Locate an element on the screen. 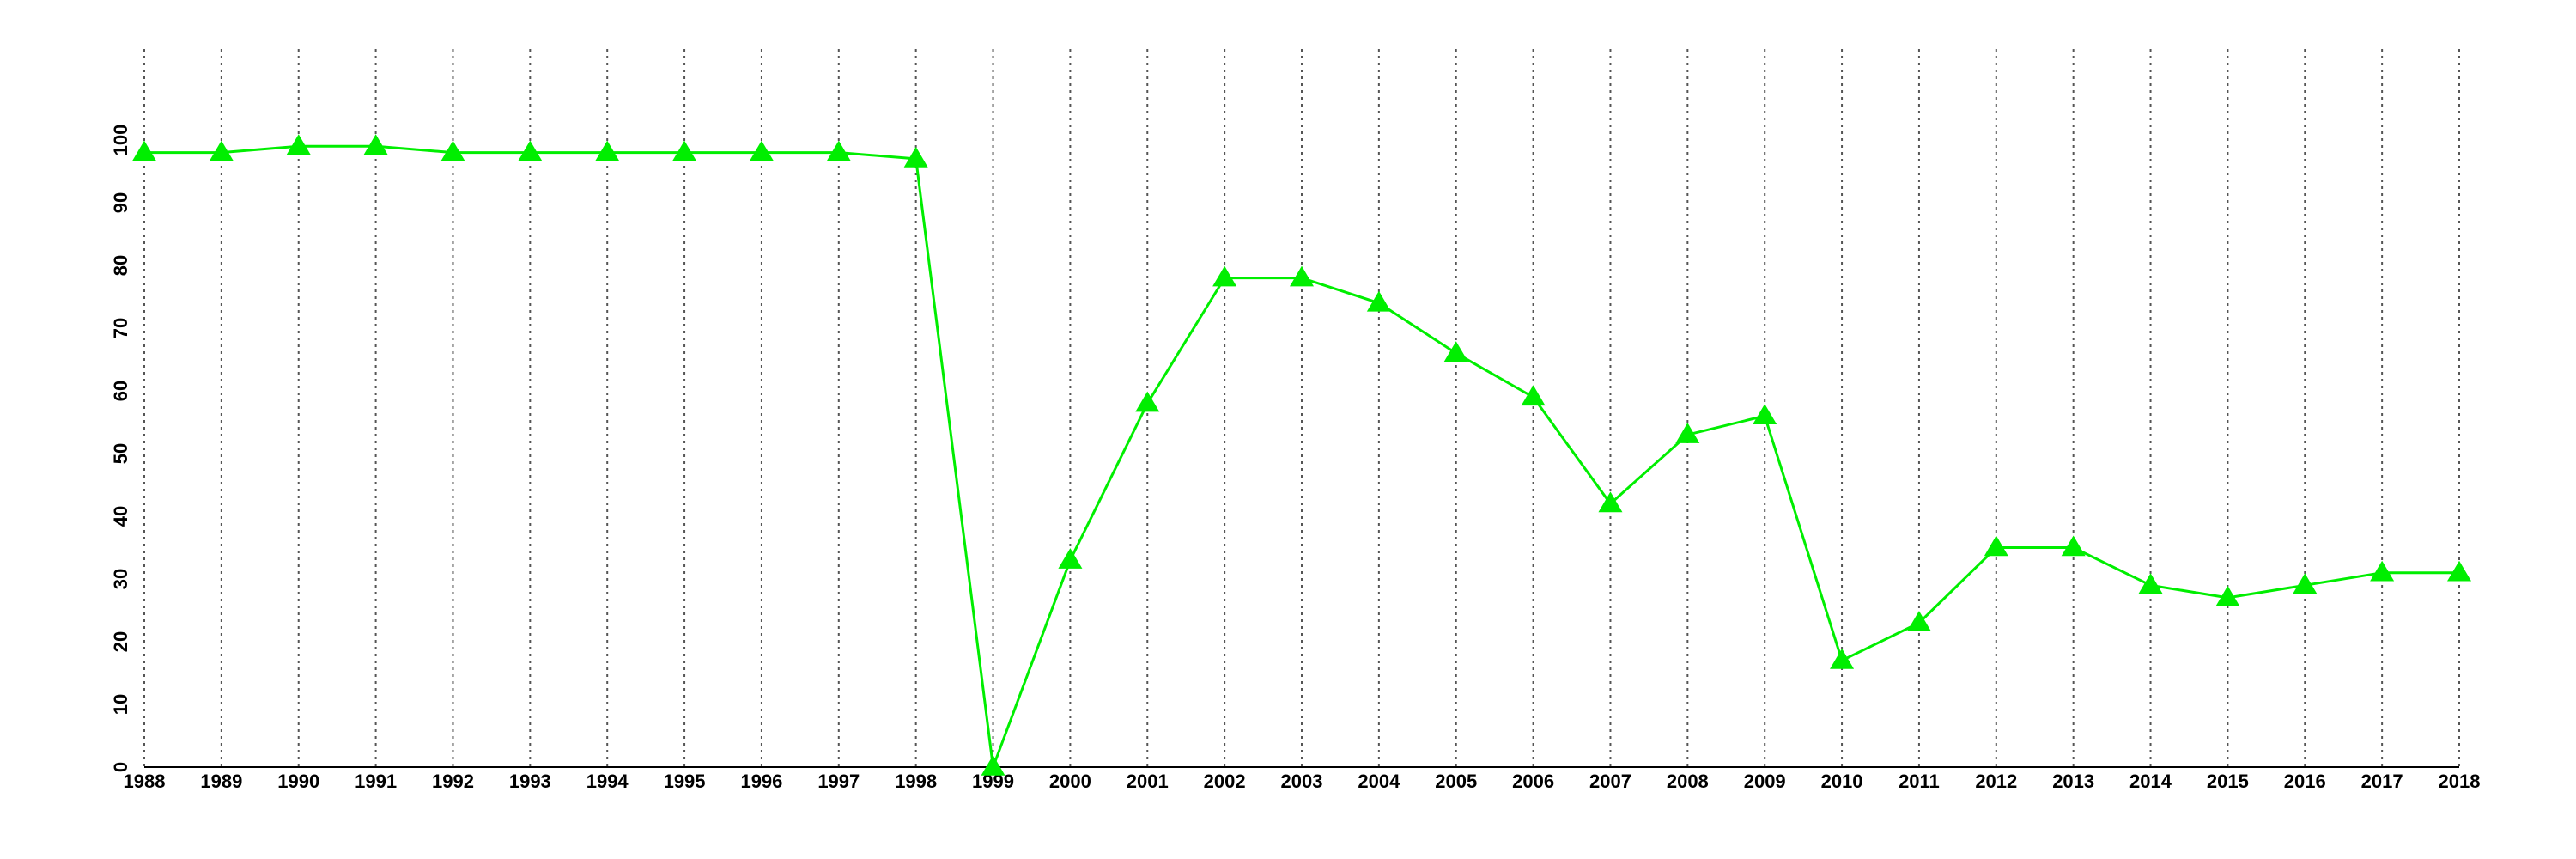  x-tick-label: 2002 is located at coordinates (1225, 781).